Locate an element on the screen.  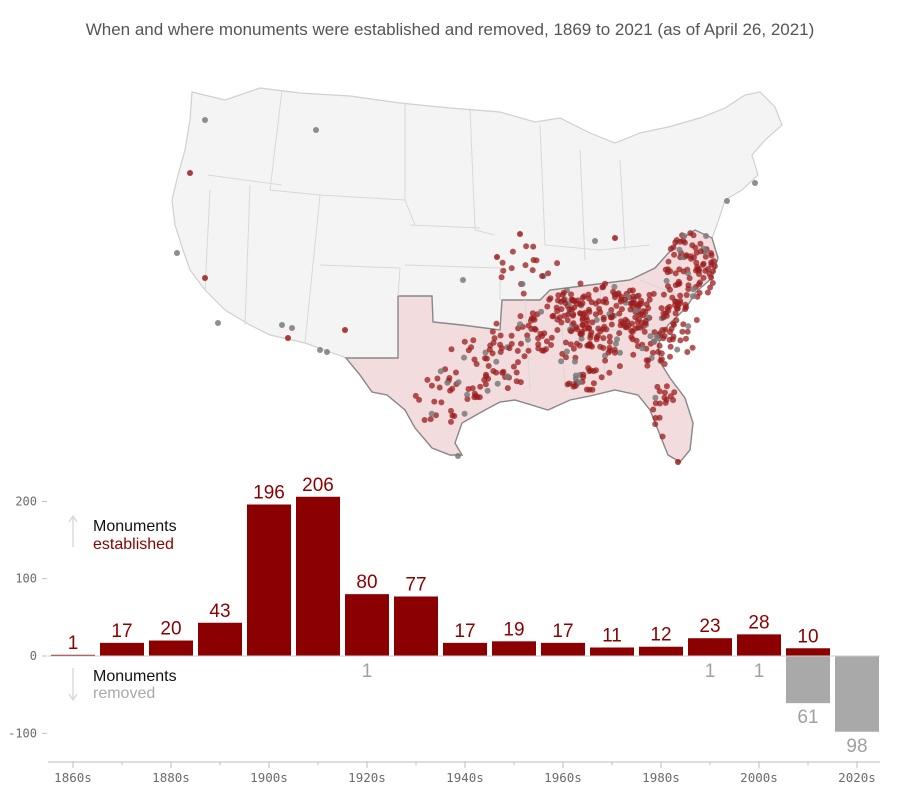
label-established-2000s: 28 is located at coordinates (758, 622).